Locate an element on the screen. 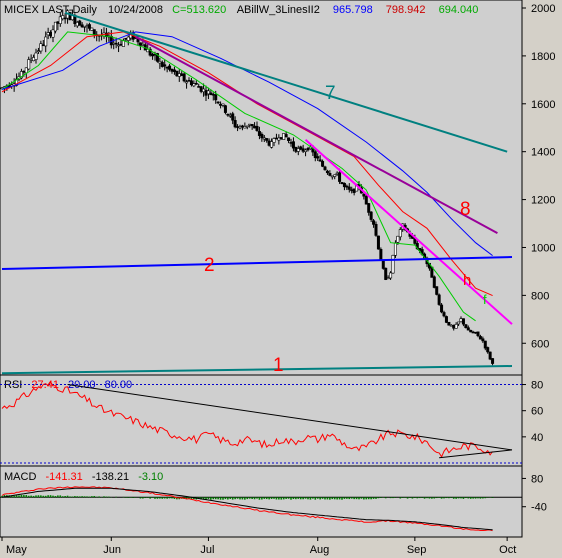 The height and width of the screenshot is (558, 562). indicator-label: ABillW_3LinesII2 is located at coordinates (278, 10).